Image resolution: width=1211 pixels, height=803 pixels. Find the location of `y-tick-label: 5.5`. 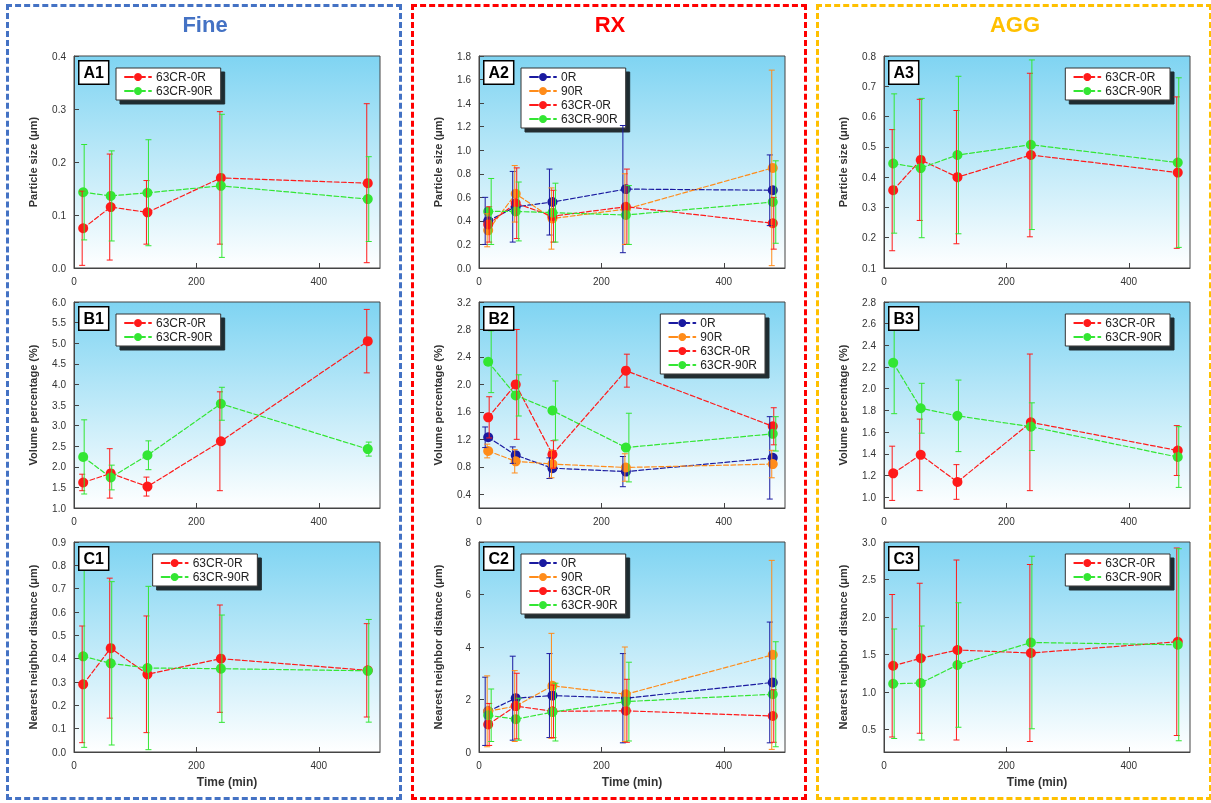

y-tick-label: 5.5 is located at coordinates (59, 323).